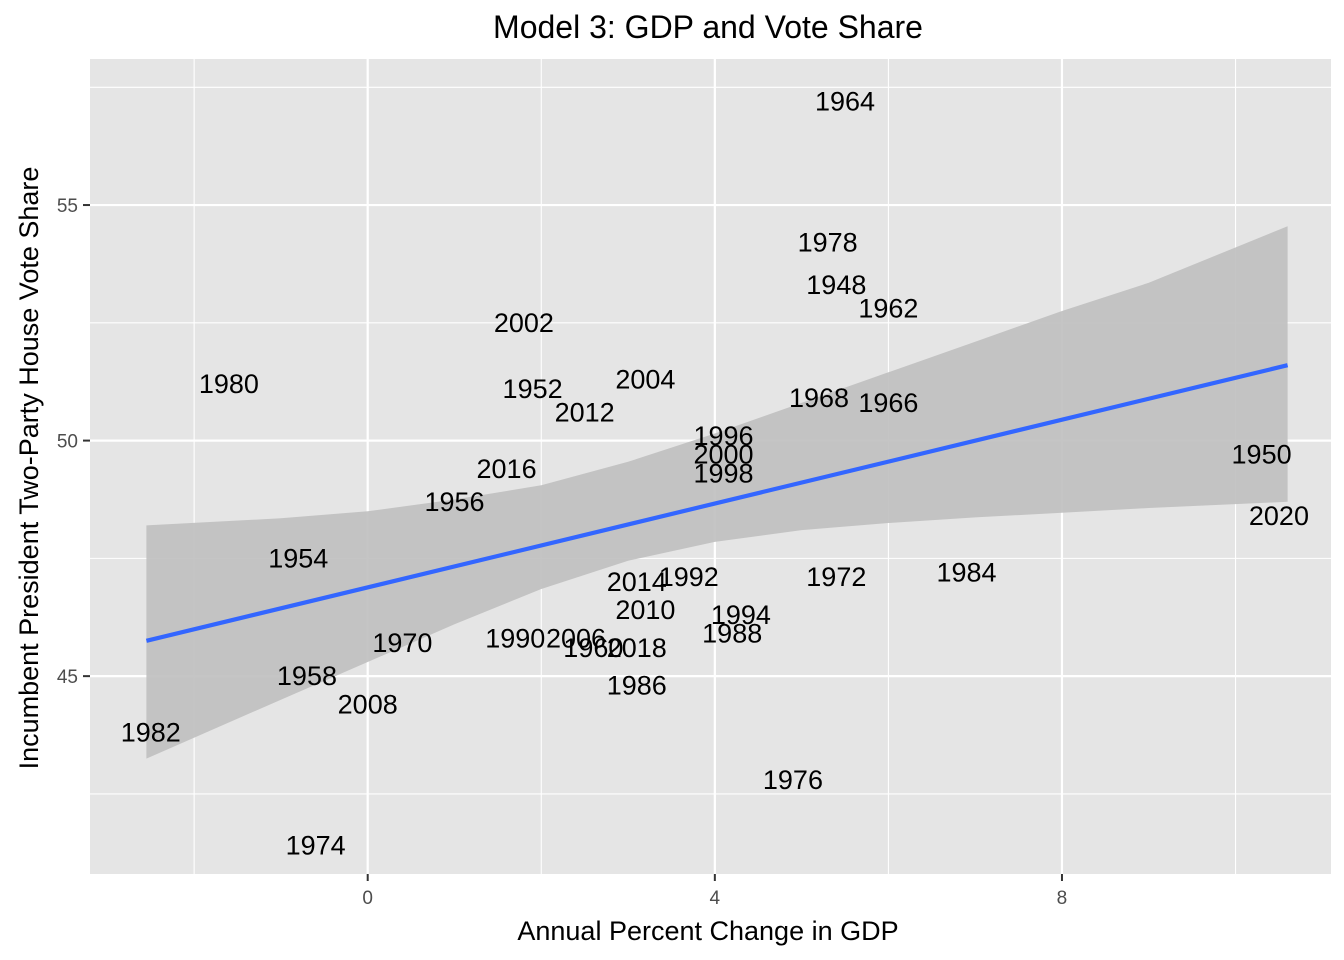  What do you see at coordinates (715, 898) in the screenshot?
I see `x-tick-label: 4` at bounding box center [715, 898].